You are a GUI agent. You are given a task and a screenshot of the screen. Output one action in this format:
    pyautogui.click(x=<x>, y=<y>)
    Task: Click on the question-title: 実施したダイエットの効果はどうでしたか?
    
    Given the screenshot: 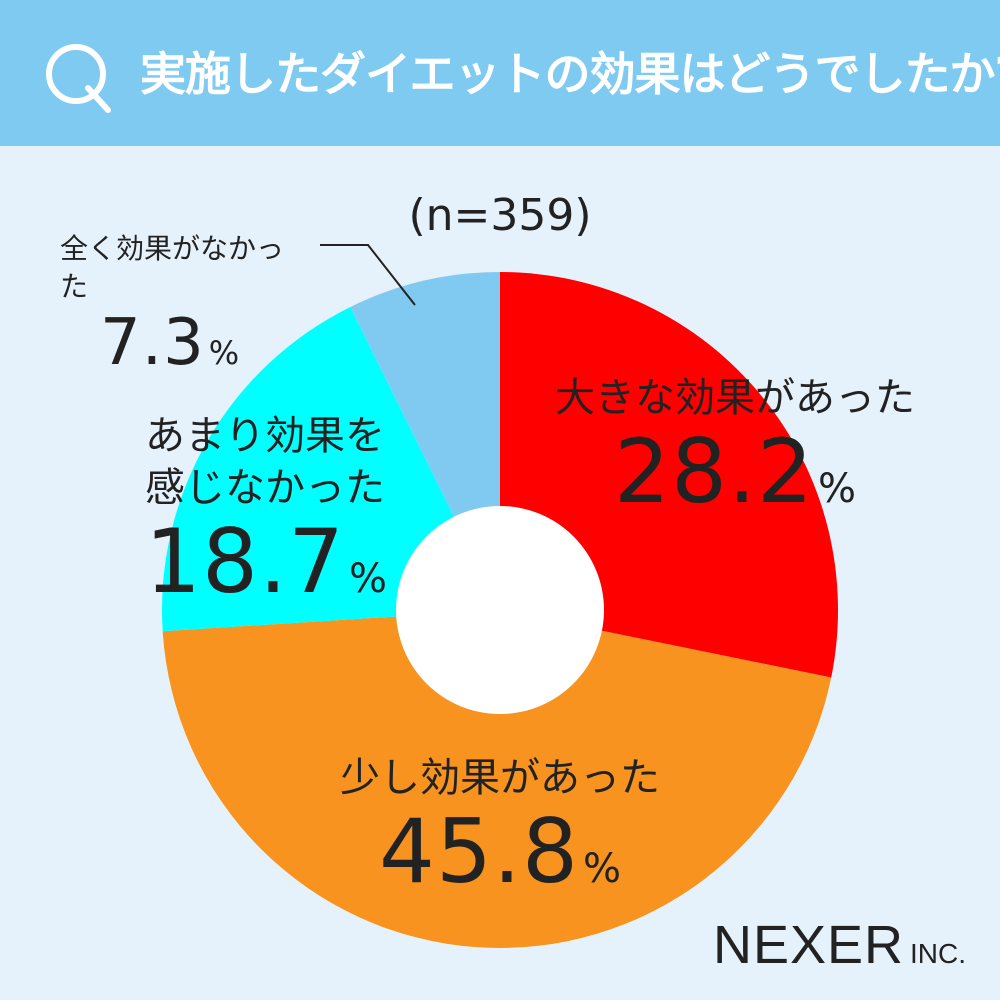 What is the action you would take?
    pyautogui.click(x=570, y=74)
    